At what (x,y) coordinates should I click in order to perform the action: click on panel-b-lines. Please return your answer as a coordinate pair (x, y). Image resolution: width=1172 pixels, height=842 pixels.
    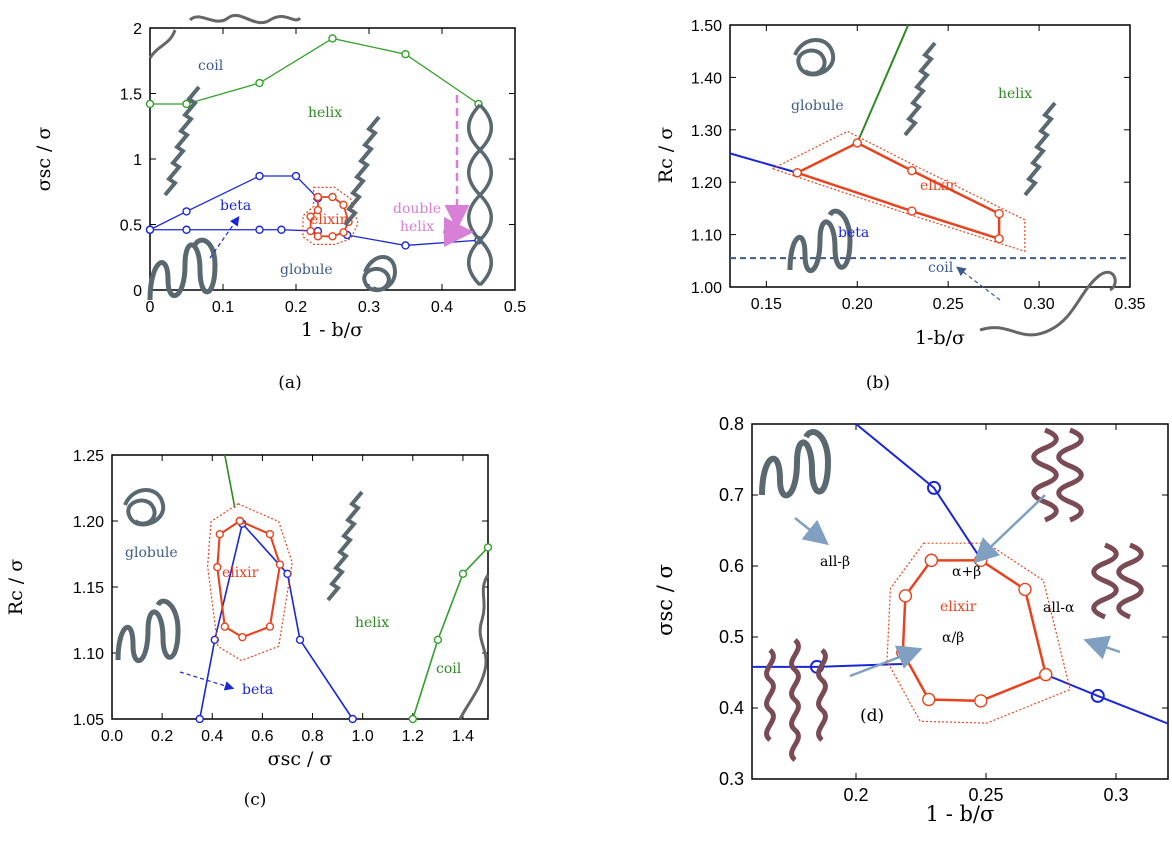
    Looking at the image, I should click on (929, 142).